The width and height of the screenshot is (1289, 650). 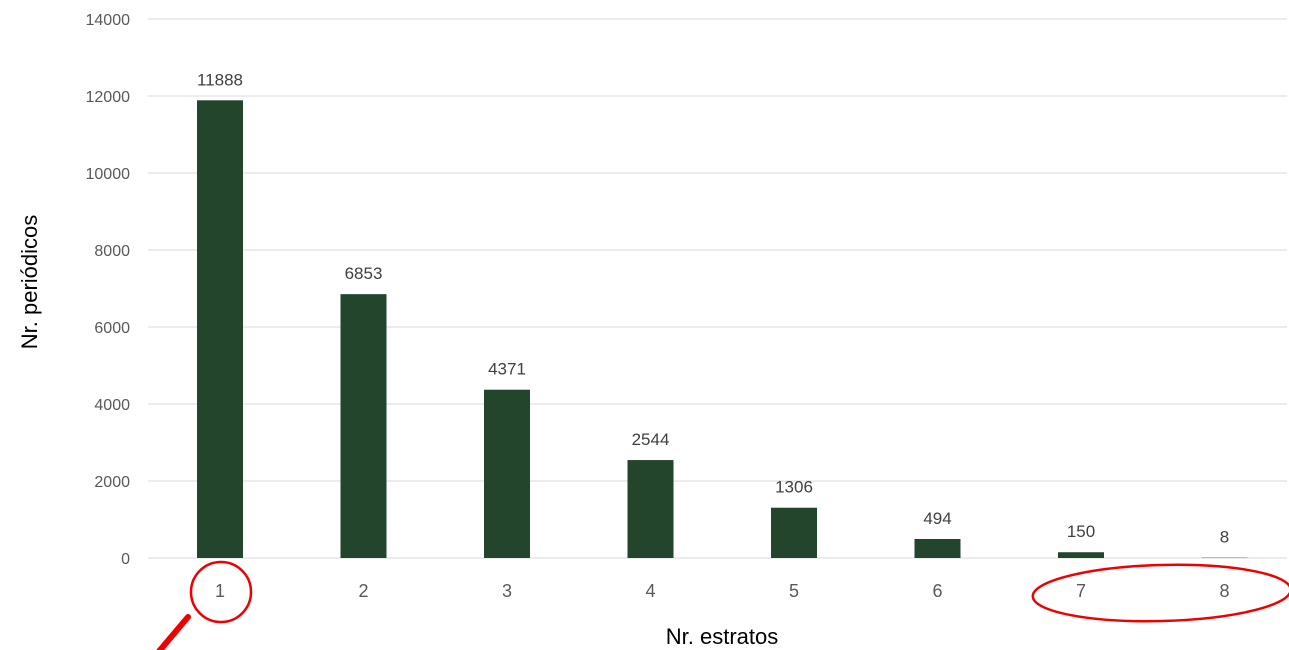 I want to click on data-label: 1306, so click(x=794, y=487).